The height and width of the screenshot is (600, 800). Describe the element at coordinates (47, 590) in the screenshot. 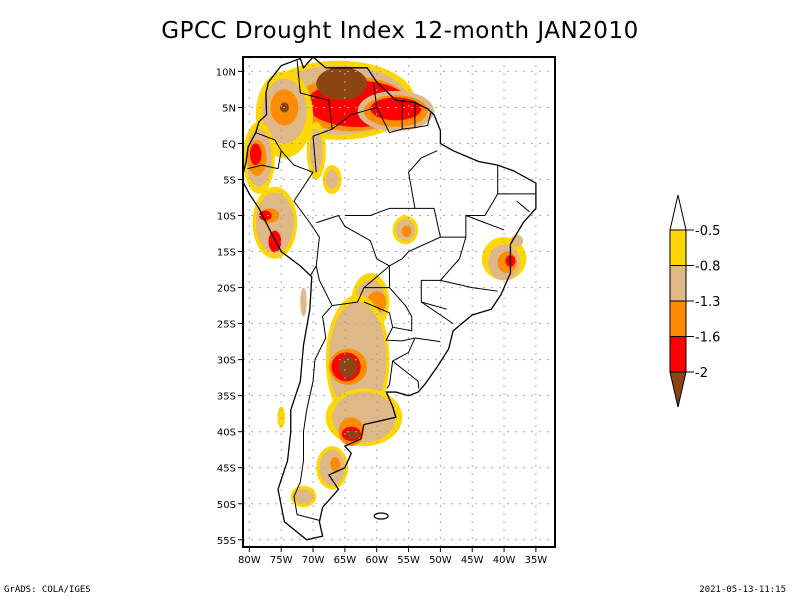

I see `footer-credit: GrADS: COLA/IGES` at that location.